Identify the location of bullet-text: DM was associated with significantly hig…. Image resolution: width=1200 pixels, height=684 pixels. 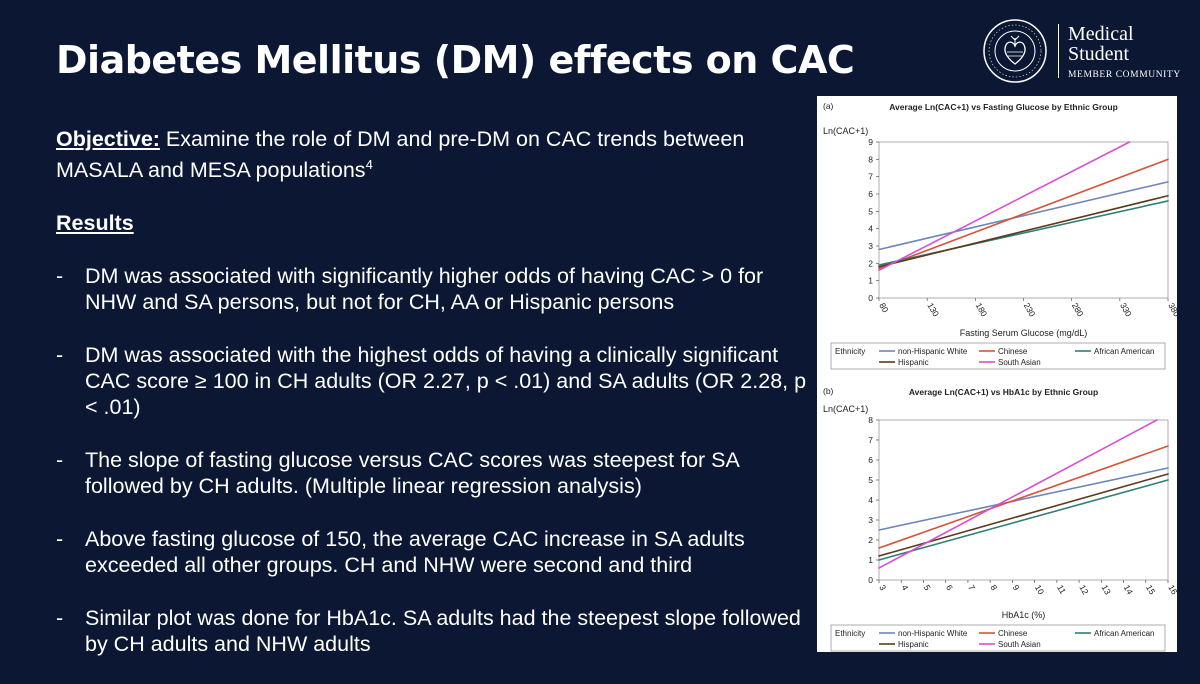
(424, 289).